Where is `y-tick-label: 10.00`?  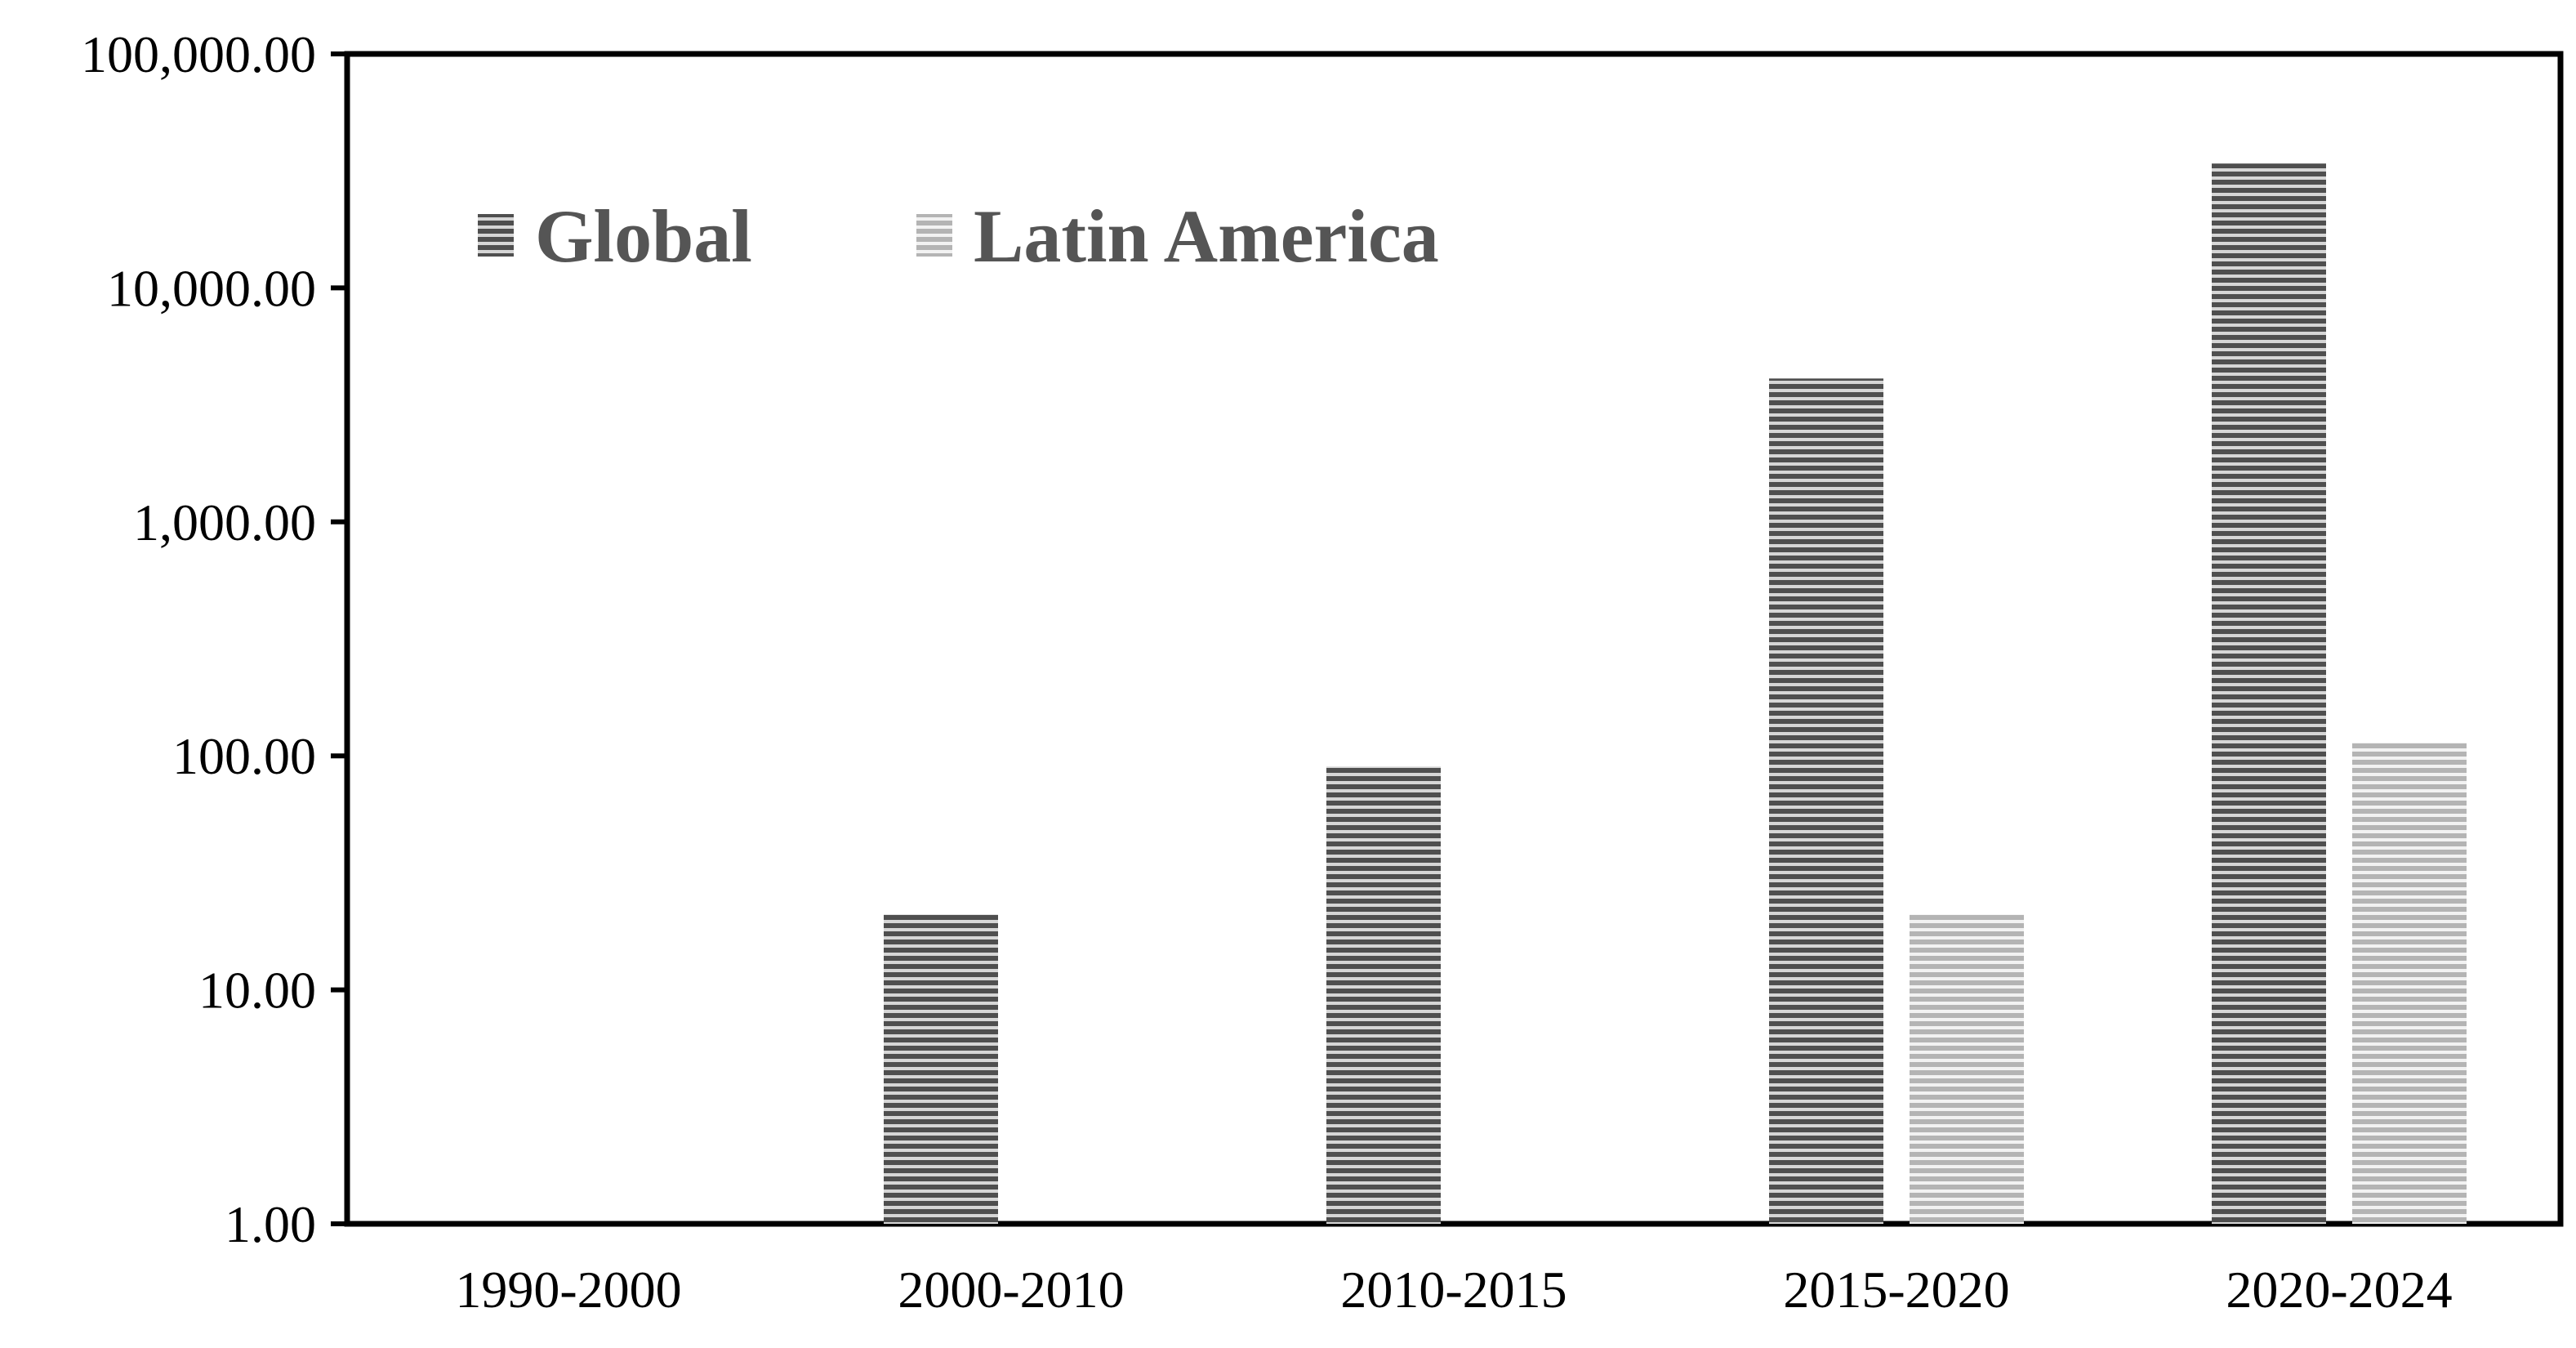
y-tick-label: 10.00 is located at coordinates (257, 991).